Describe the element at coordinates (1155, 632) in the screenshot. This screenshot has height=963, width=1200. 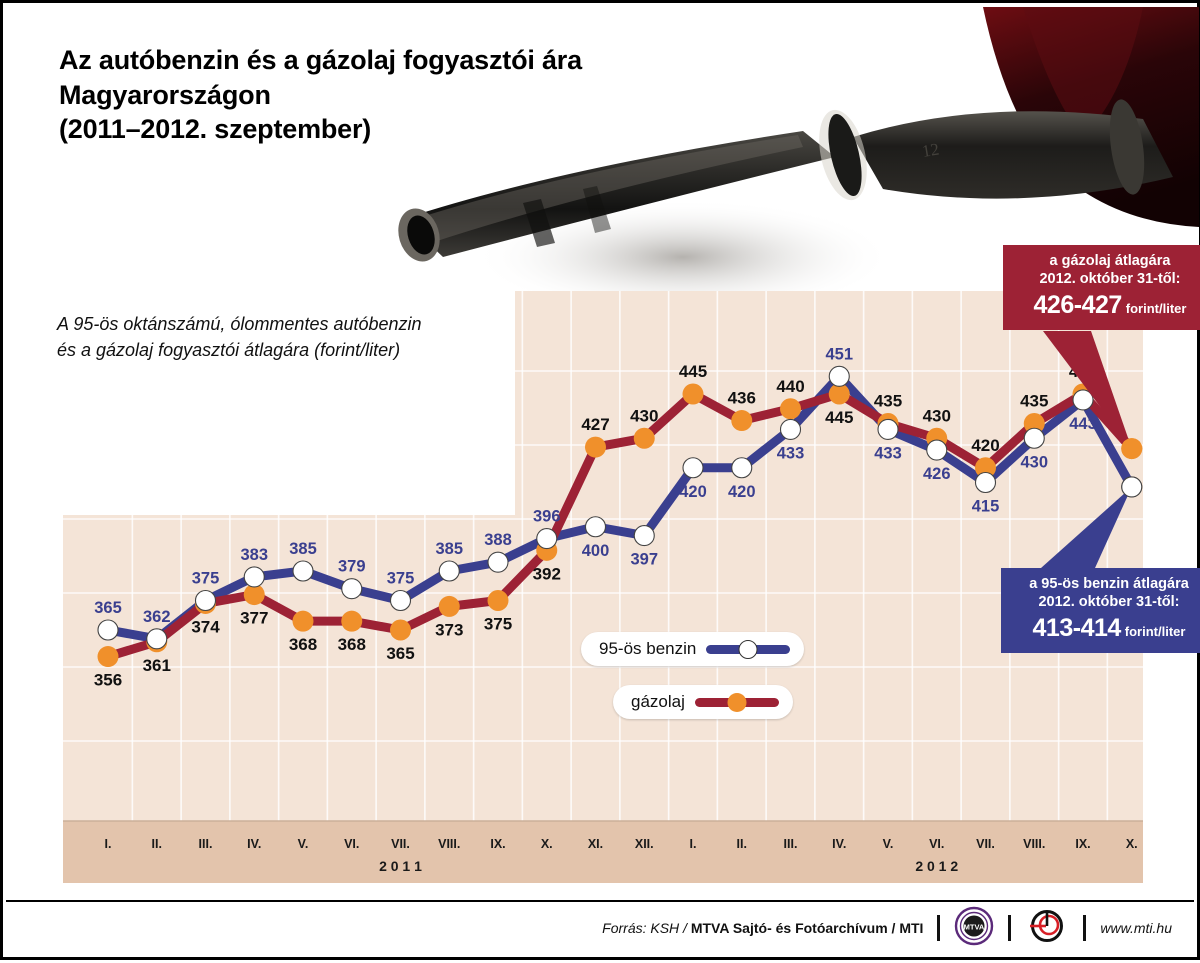
I see `callout-petrol-unit: forint/liter` at that location.